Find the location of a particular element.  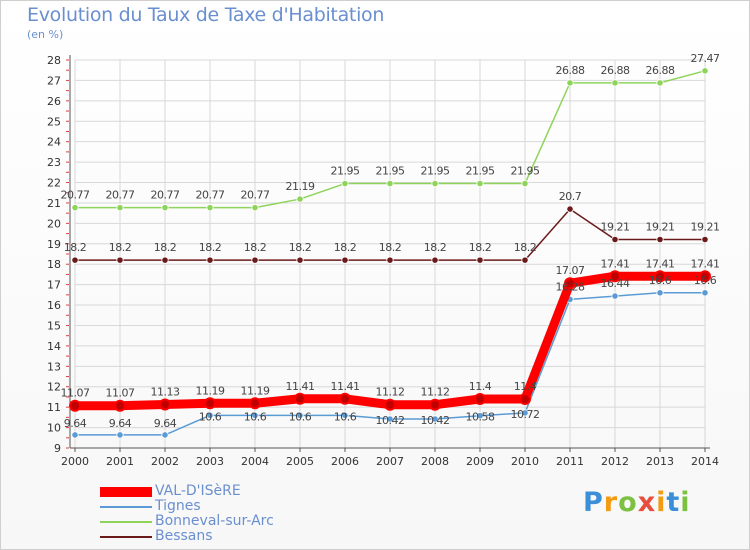

y-tick-label: 16 is located at coordinates (54, 305).